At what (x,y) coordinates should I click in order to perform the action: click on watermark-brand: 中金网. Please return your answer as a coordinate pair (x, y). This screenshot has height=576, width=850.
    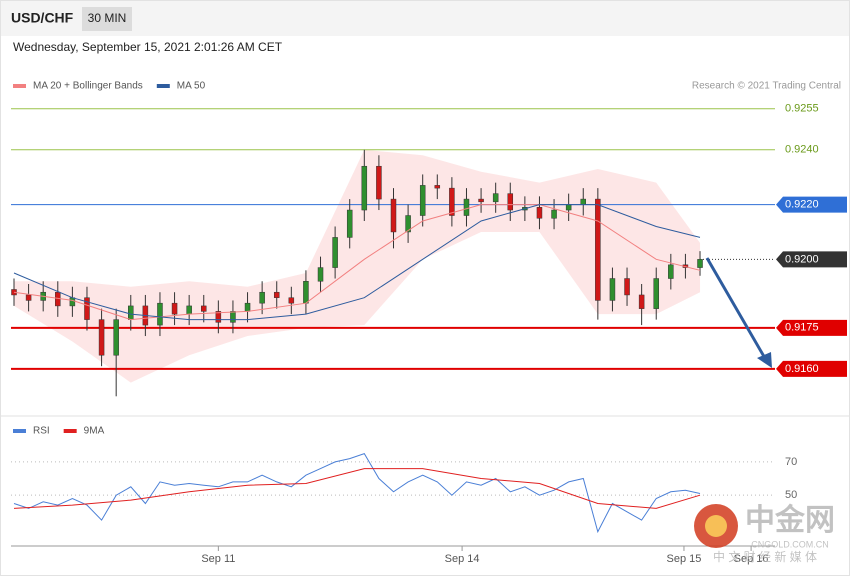
    Looking at the image, I should click on (790, 520).